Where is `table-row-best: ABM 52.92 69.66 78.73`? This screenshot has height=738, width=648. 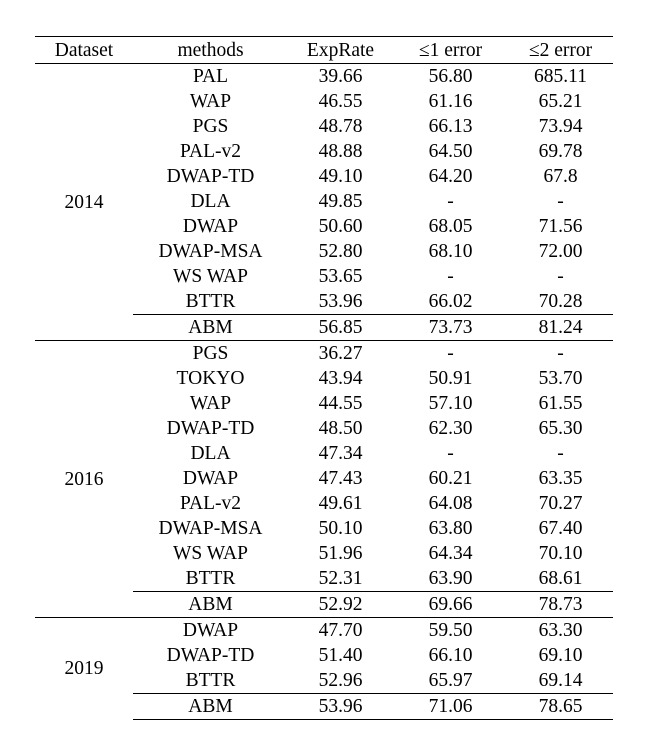
table-row-best: ABM 52.92 69.66 78.73 is located at coordinates (324, 604).